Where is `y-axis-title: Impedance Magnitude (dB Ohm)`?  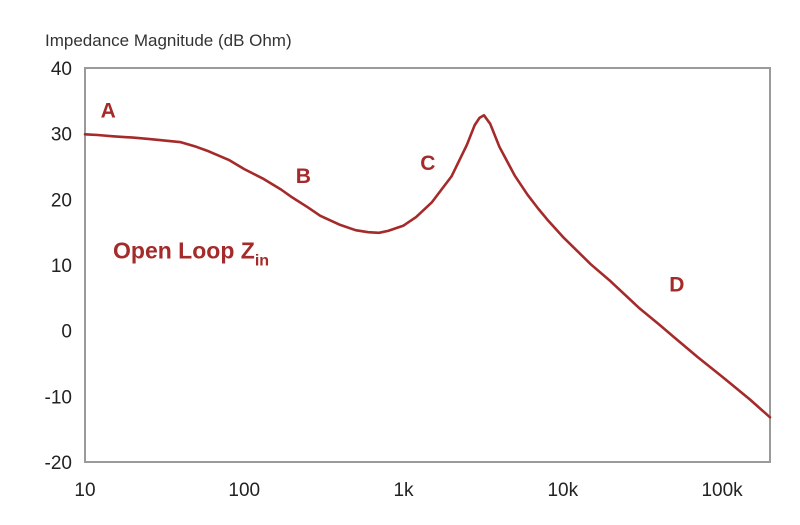
y-axis-title: Impedance Magnitude (dB Ohm) is located at coordinates (168, 40).